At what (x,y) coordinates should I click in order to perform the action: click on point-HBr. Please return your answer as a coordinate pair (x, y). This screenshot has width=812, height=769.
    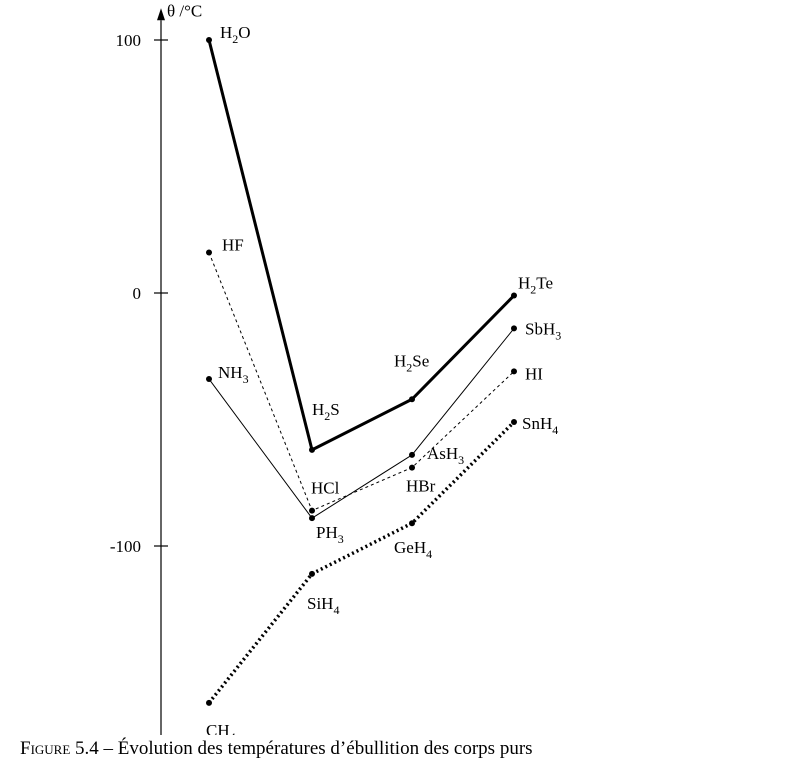
    Looking at the image, I should click on (412, 467).